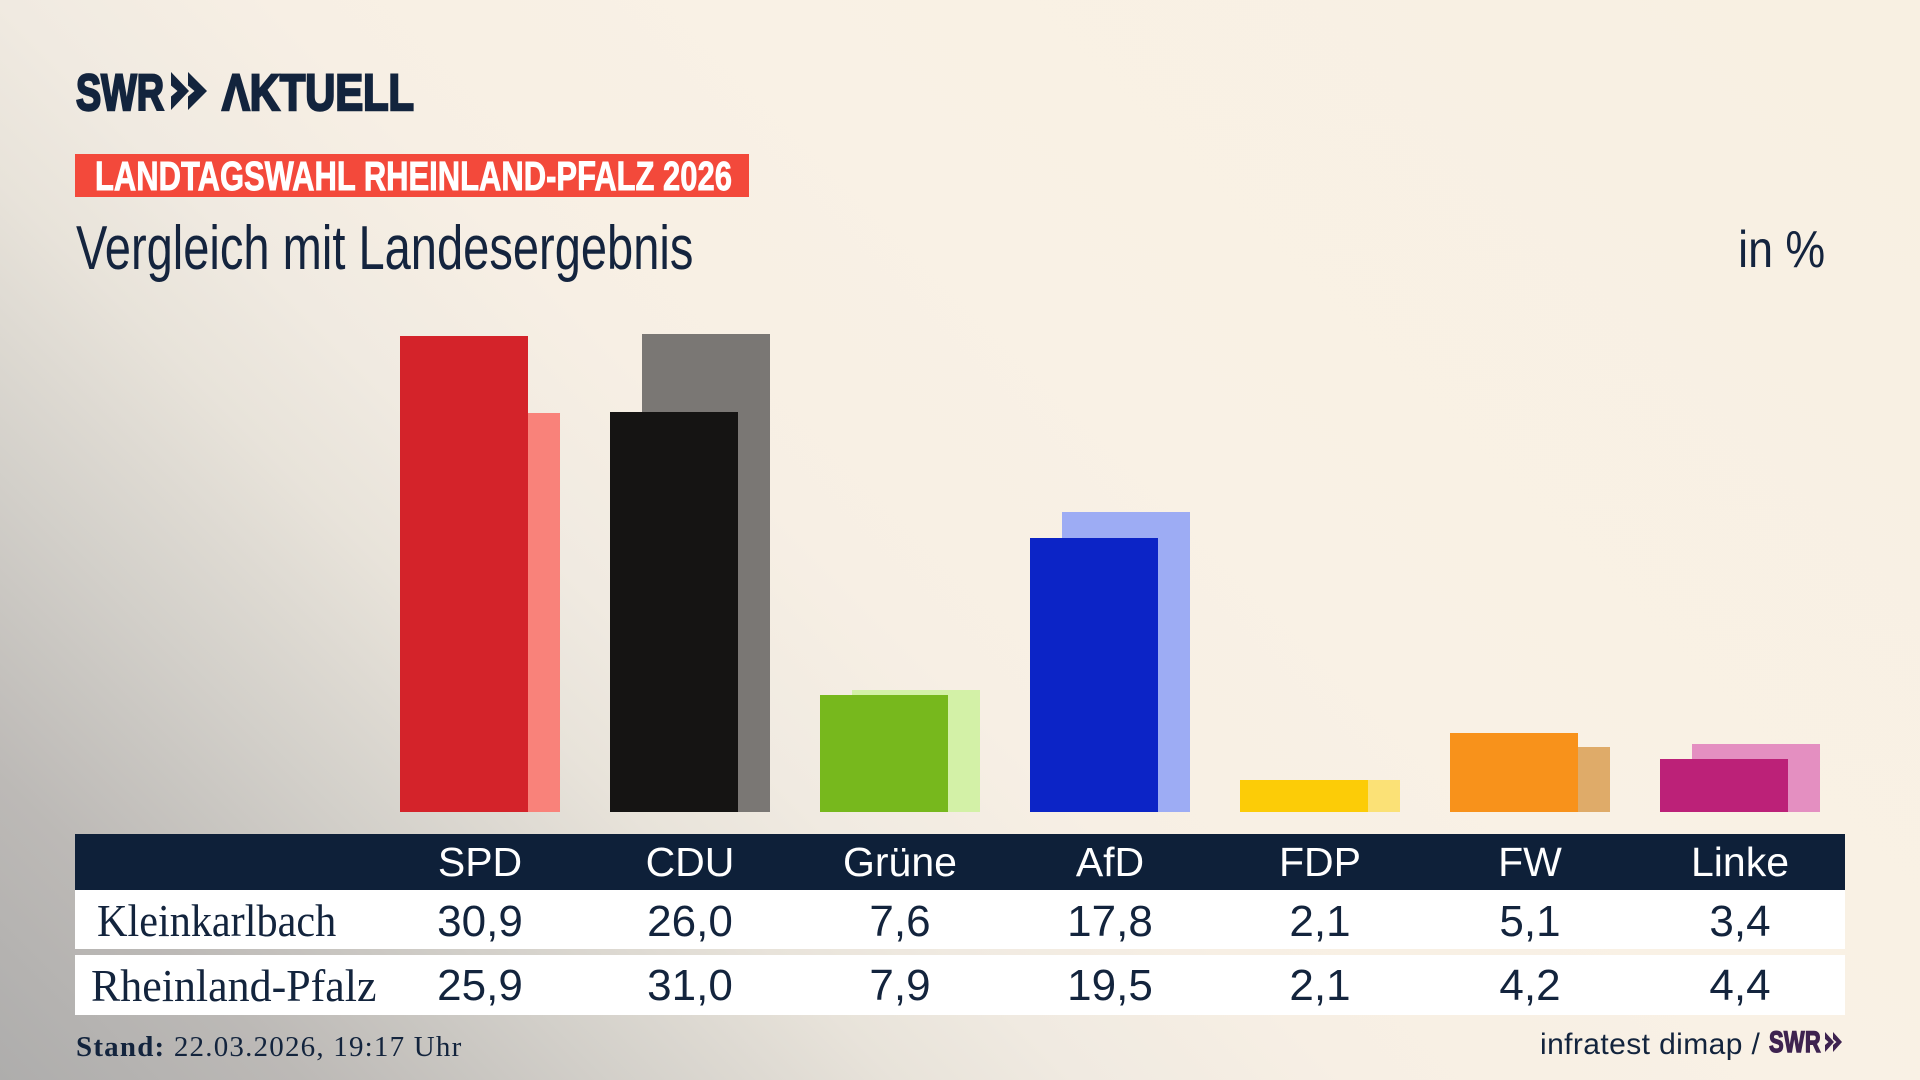  What do you see at coordinates (318, 91) in the screenshot?
I see `svg-text: ΛKTUELL` at bounding box center [318, 91].